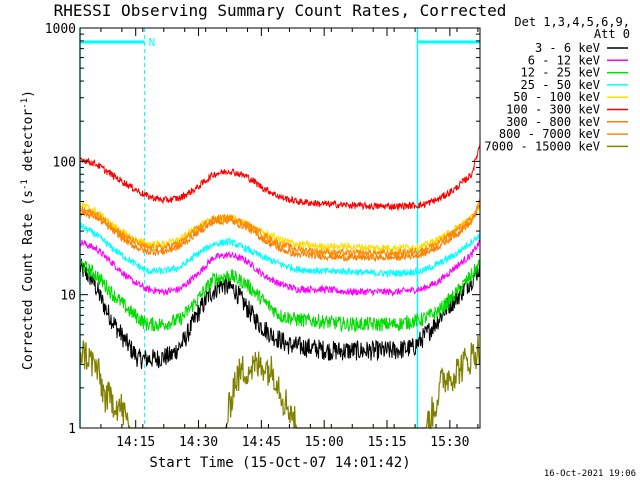  What do you see at coordinates (572, 22) in the screenshot?
I see `legend-header-line1: Det 1,3,4,5,6,9,` at bounding box center [572, 22].